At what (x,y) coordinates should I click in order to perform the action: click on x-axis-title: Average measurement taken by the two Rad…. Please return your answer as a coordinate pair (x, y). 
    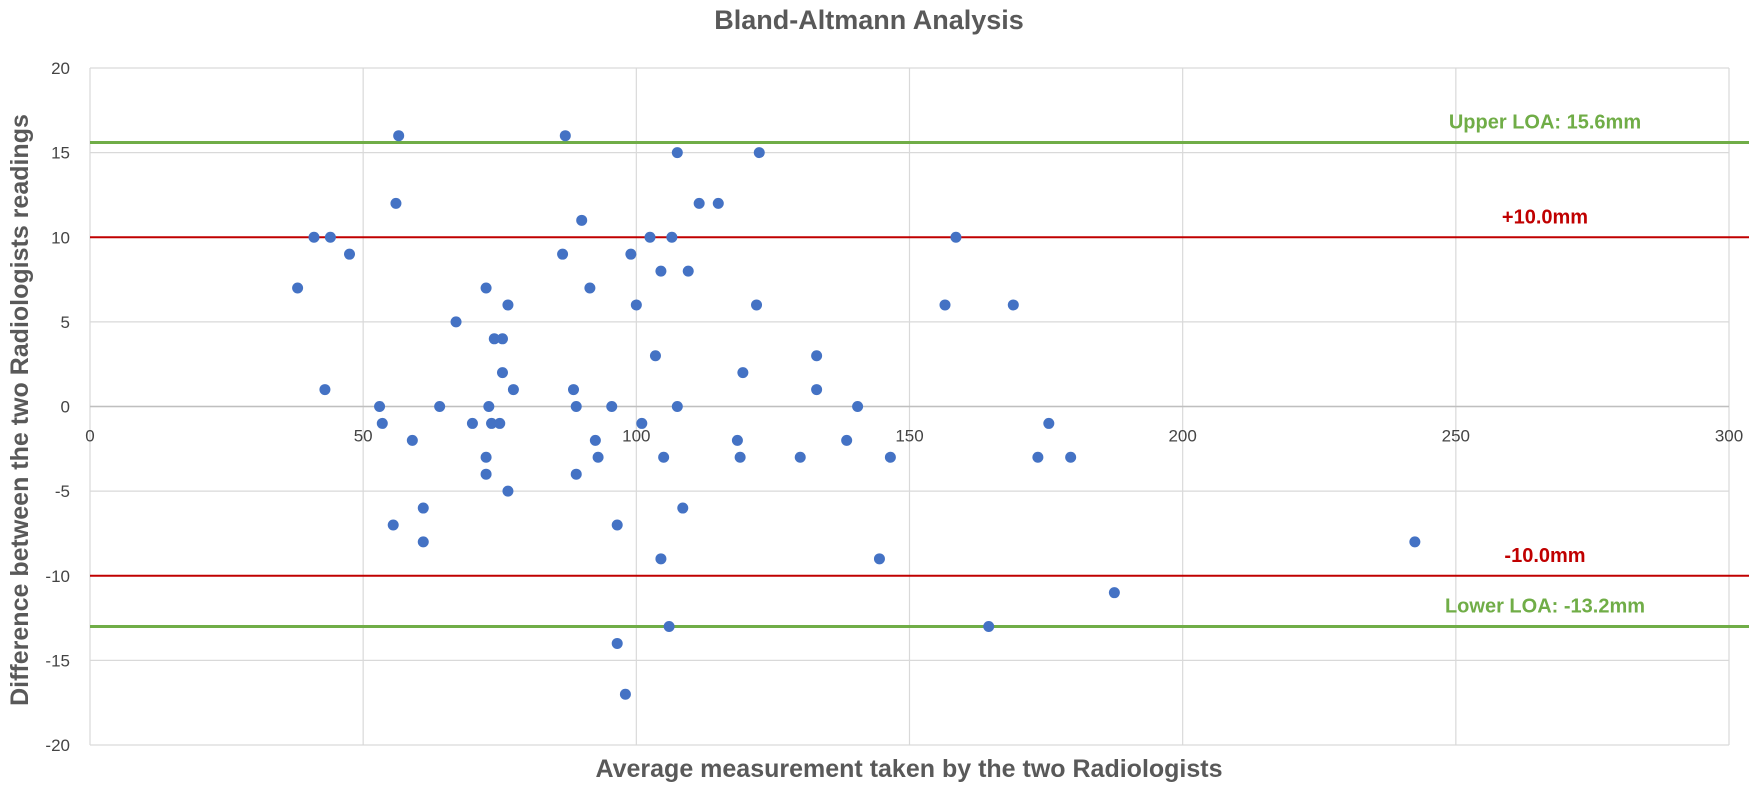
    Looking at the image, I should click on (908, 769).